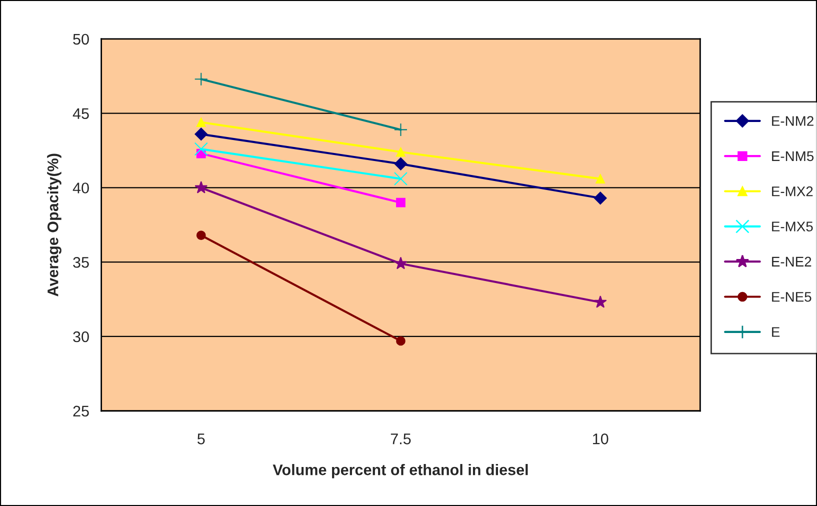 The width and height of the screenshot is (817, 506). I want to click on y-tick-label: 35, so click(81, 262).